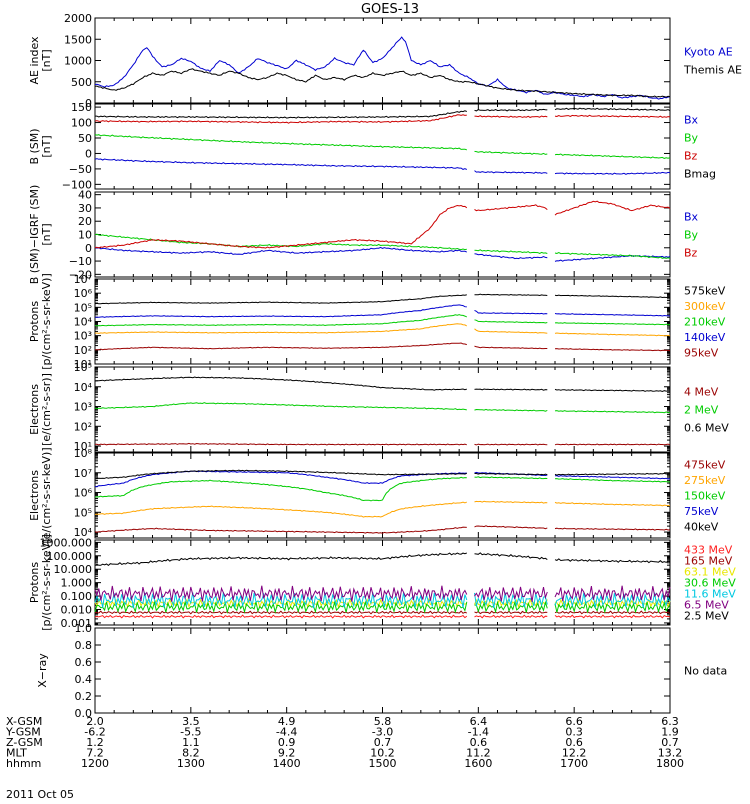 This screenshot has height=804, width=750. Describe the element at coordinates (574, 732) in the screenshot. I see `footer-value: 0.3` at that location.